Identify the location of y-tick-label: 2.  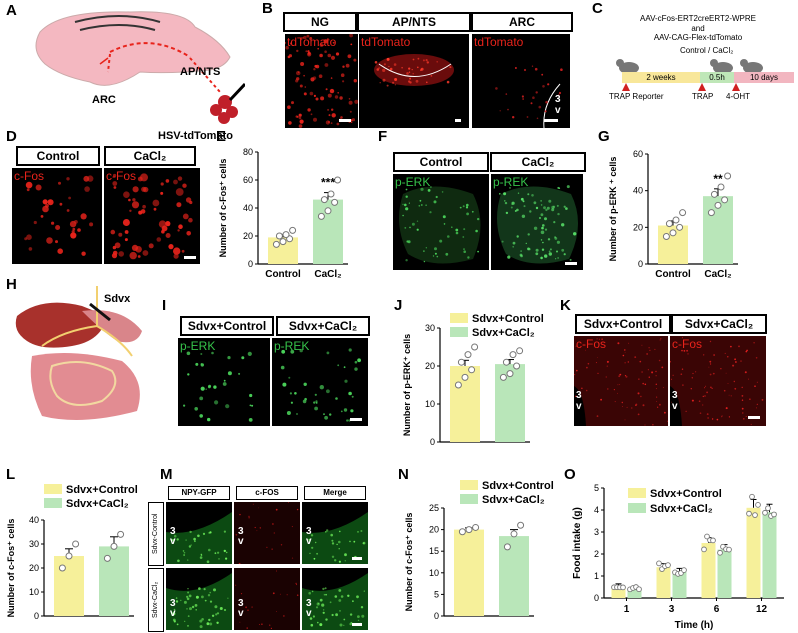
(596, 554).